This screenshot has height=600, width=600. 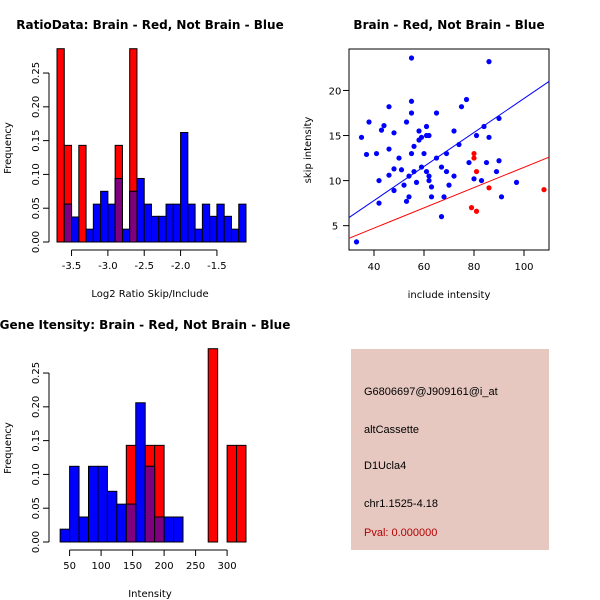 What do you see at coordinates (153, 445) in the screenshot?
I see `gene-bars` at bounding box center [153, 445].